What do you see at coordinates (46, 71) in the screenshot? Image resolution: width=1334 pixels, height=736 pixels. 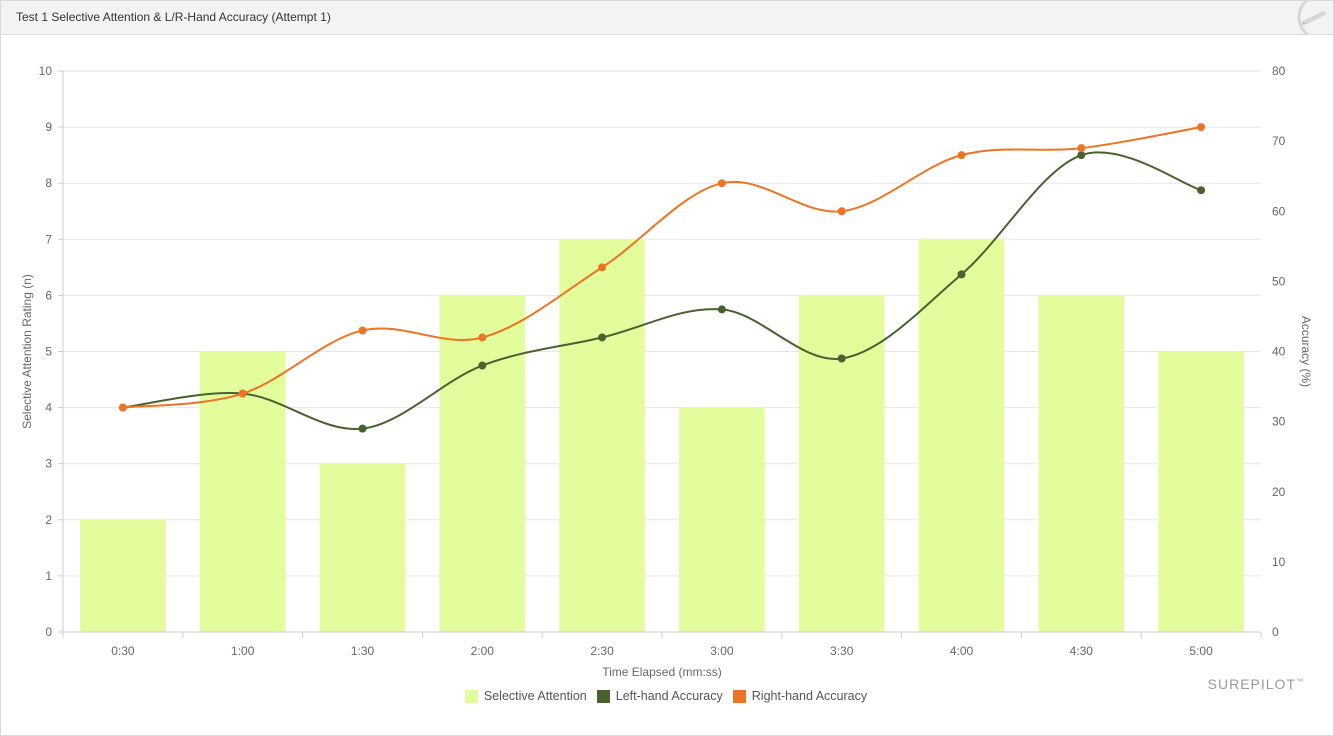 I see `y-left-tick-label: 10` at bounding box center [46, 71].